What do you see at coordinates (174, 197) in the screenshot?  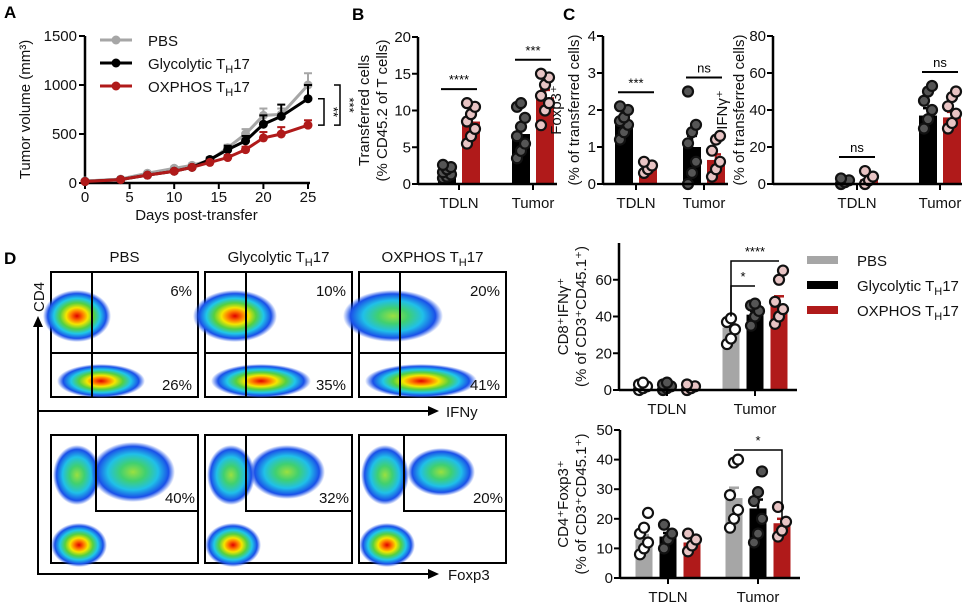 I see `x-tick-label: 10` at bounding box center [174, 197].